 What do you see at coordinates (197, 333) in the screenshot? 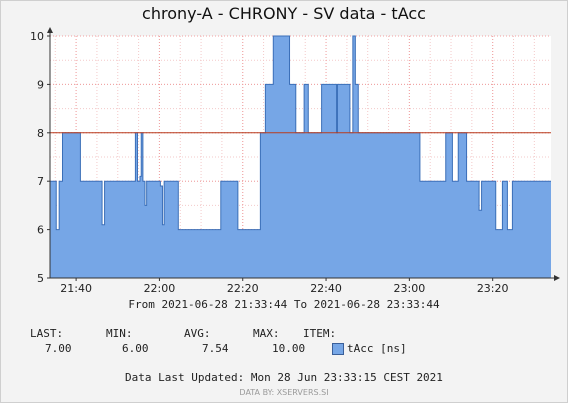
I see `stats-header-avg: AVG:` at bounding box center [197, 333].